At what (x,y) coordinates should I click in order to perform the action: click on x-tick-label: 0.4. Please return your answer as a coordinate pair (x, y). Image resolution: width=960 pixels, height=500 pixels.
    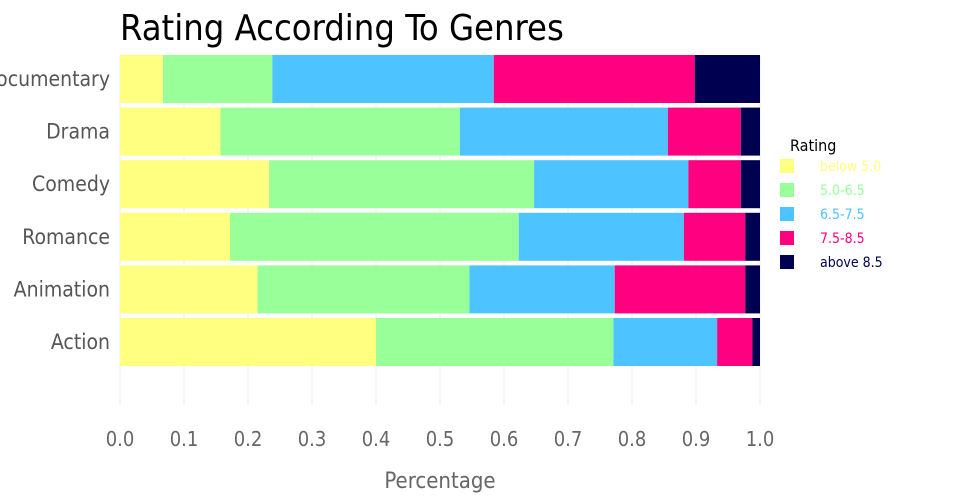
    Looking at the image, I should click on (376, 439).